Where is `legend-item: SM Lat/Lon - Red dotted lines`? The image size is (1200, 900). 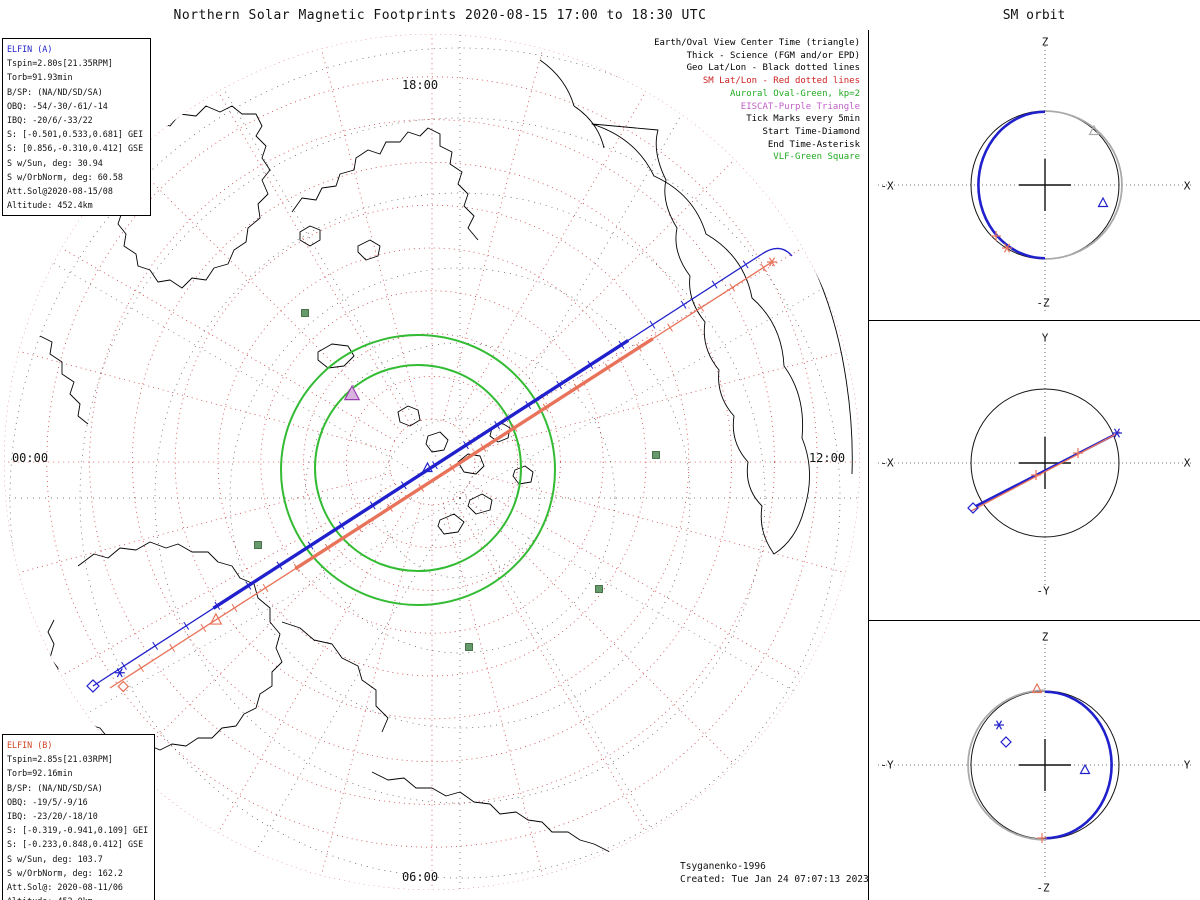 legend-item: SM Lat/Lon - Red dotted lines is located at coordinates (781, 81).